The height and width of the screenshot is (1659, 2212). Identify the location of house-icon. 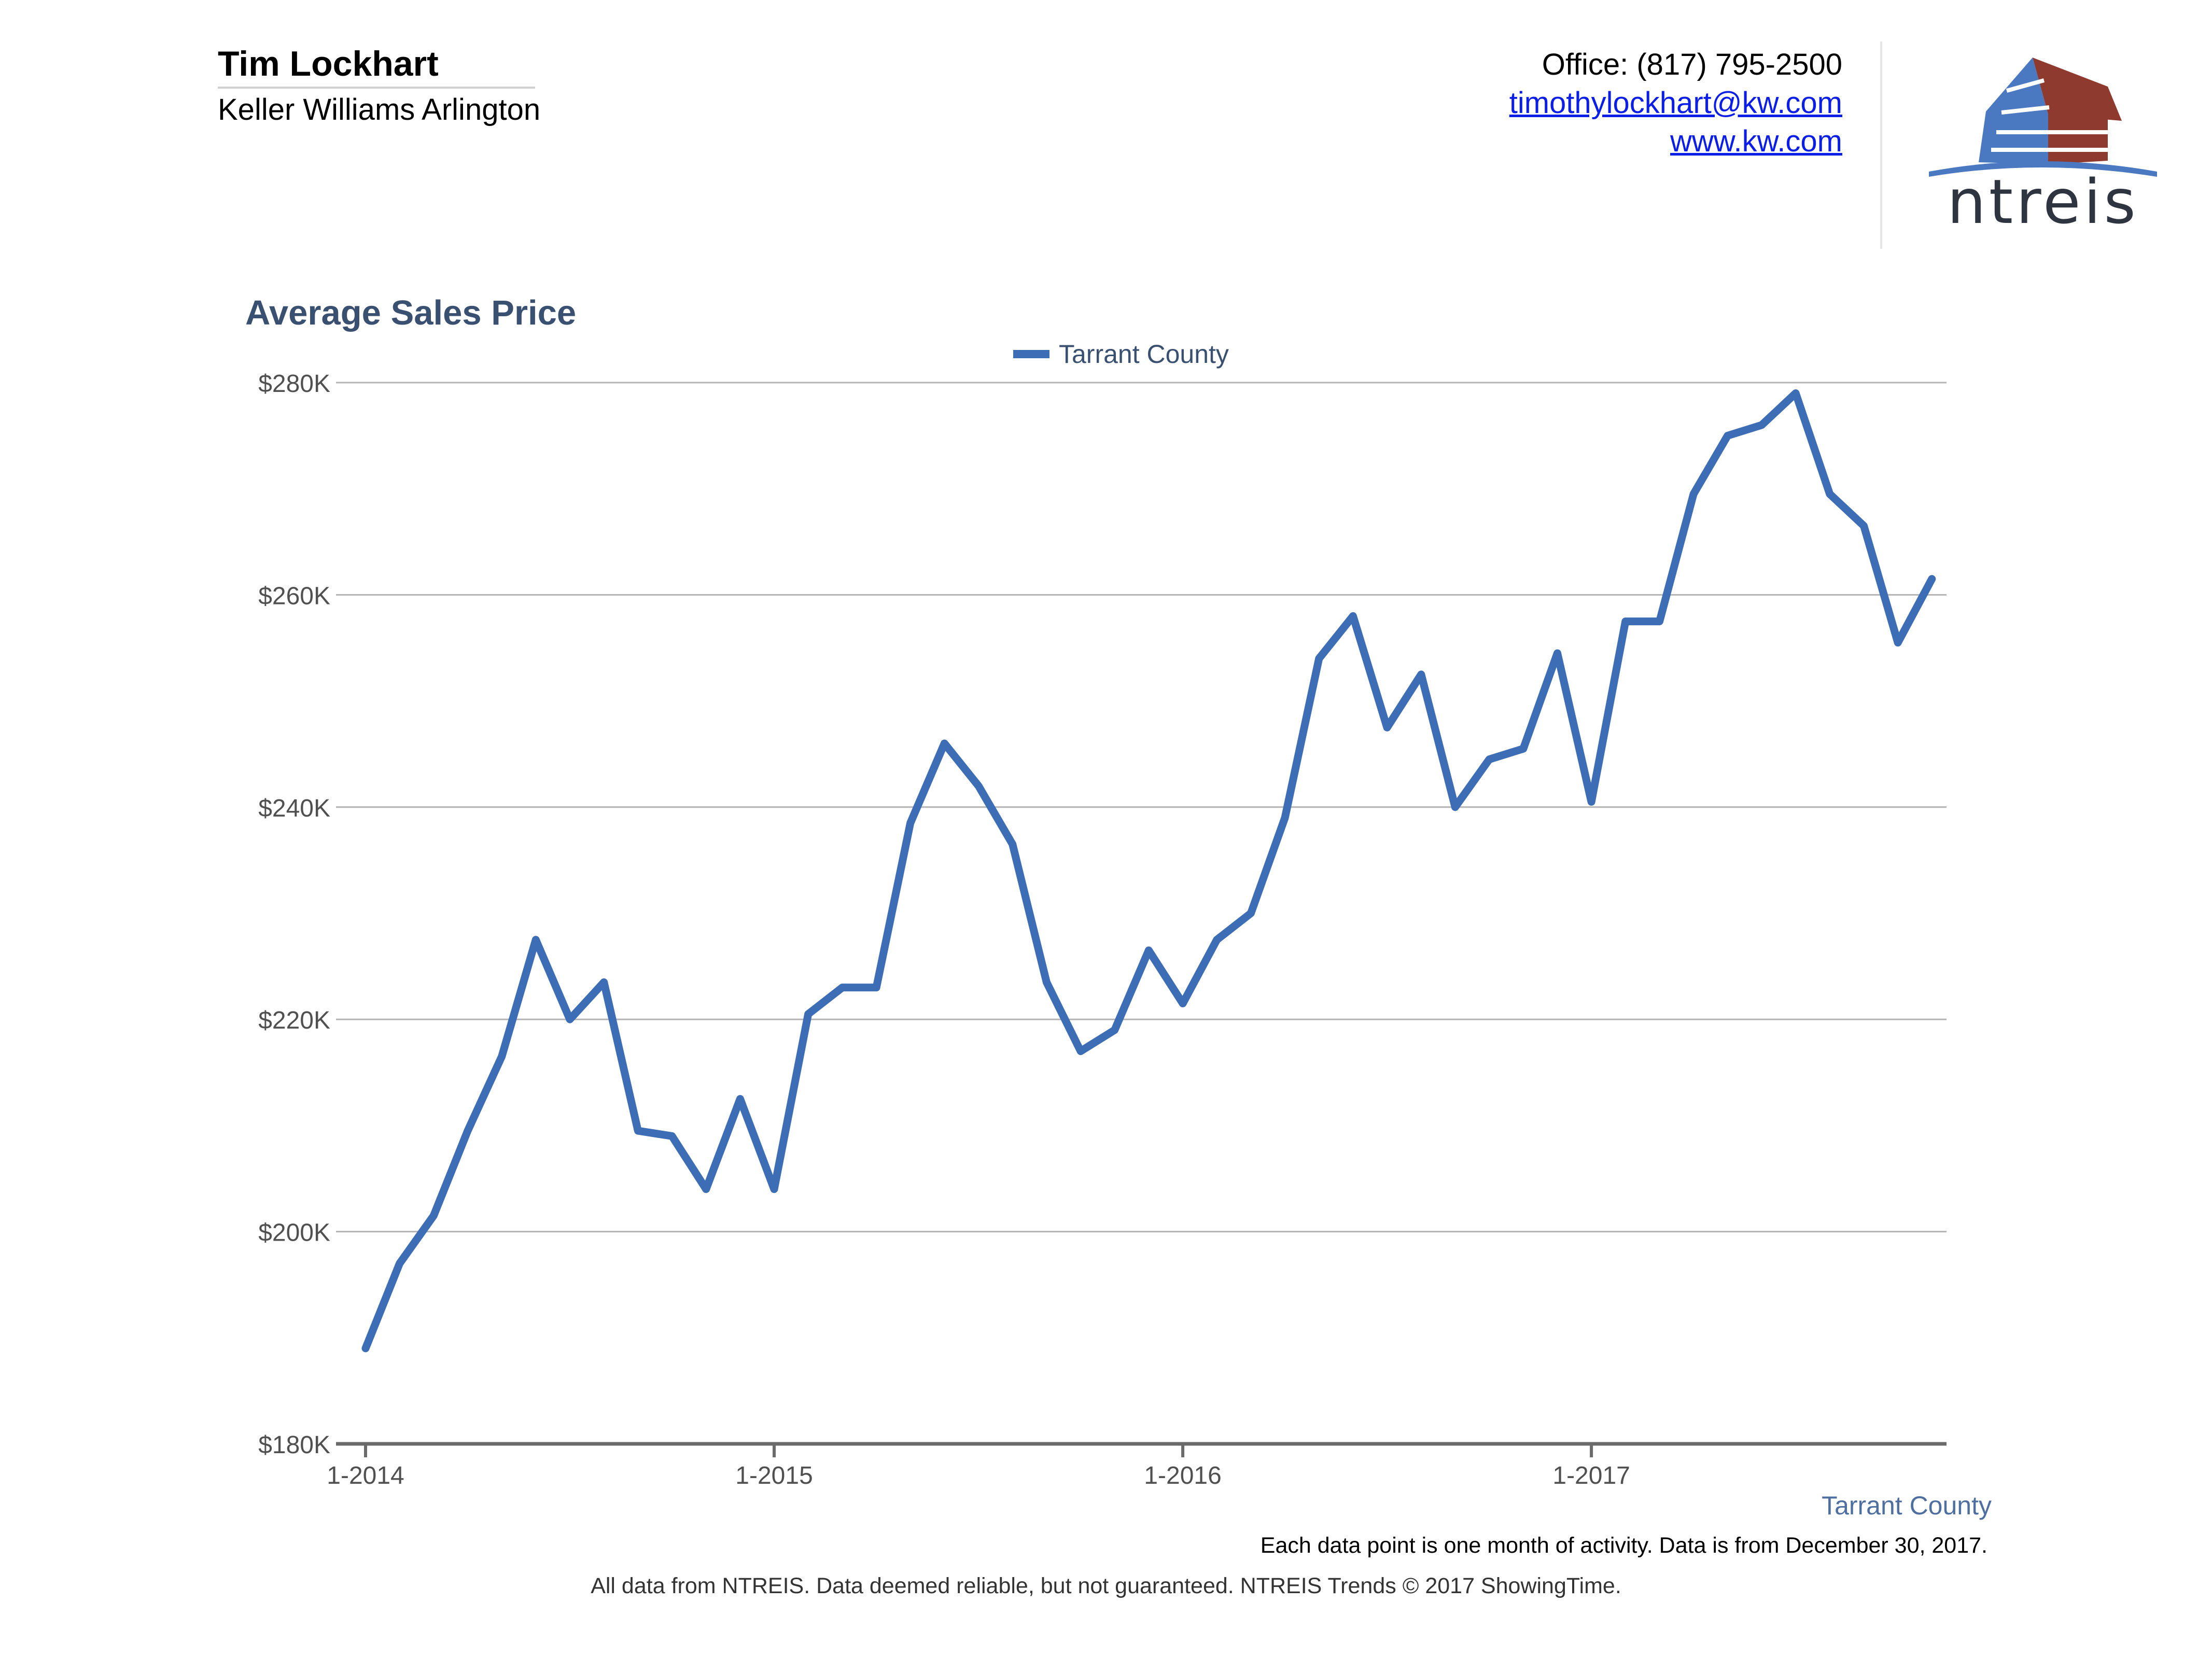
(2043, 117).